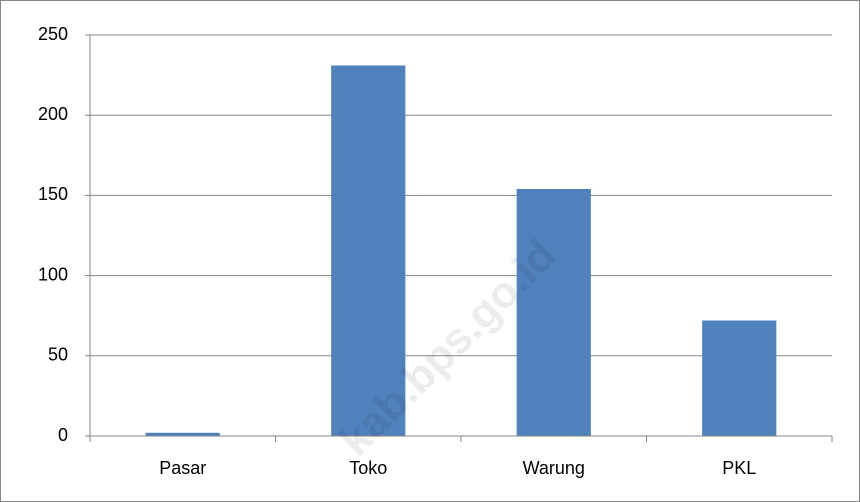 Image resolution: width=860 pixels, height=502 pixels. Describe the element at coordinates (554, 468) in the screenshot. I see `x-tick-label: Warung` at that location.